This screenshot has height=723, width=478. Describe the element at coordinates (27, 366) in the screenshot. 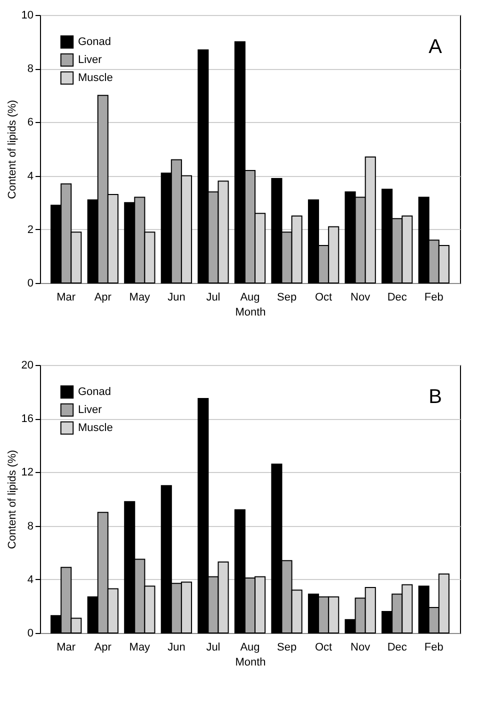

I see `y-tick-label: 20` at that location.